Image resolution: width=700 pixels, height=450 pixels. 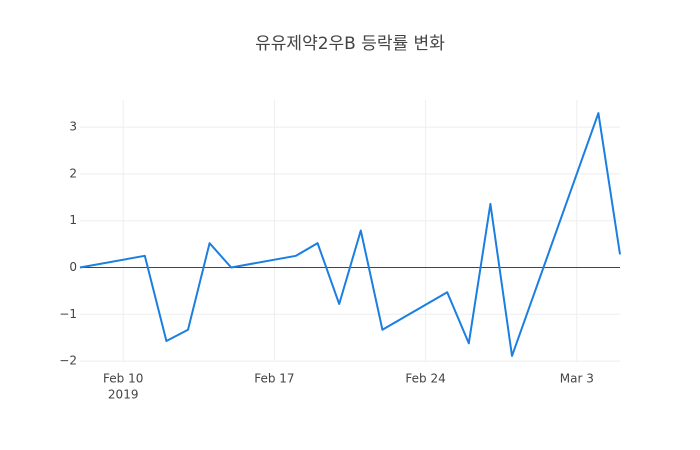 What do you see at coordinates (123, 395) in the screenshot?
I see `x-tick-sublabel: 2019` at bounding box center [123, 395].